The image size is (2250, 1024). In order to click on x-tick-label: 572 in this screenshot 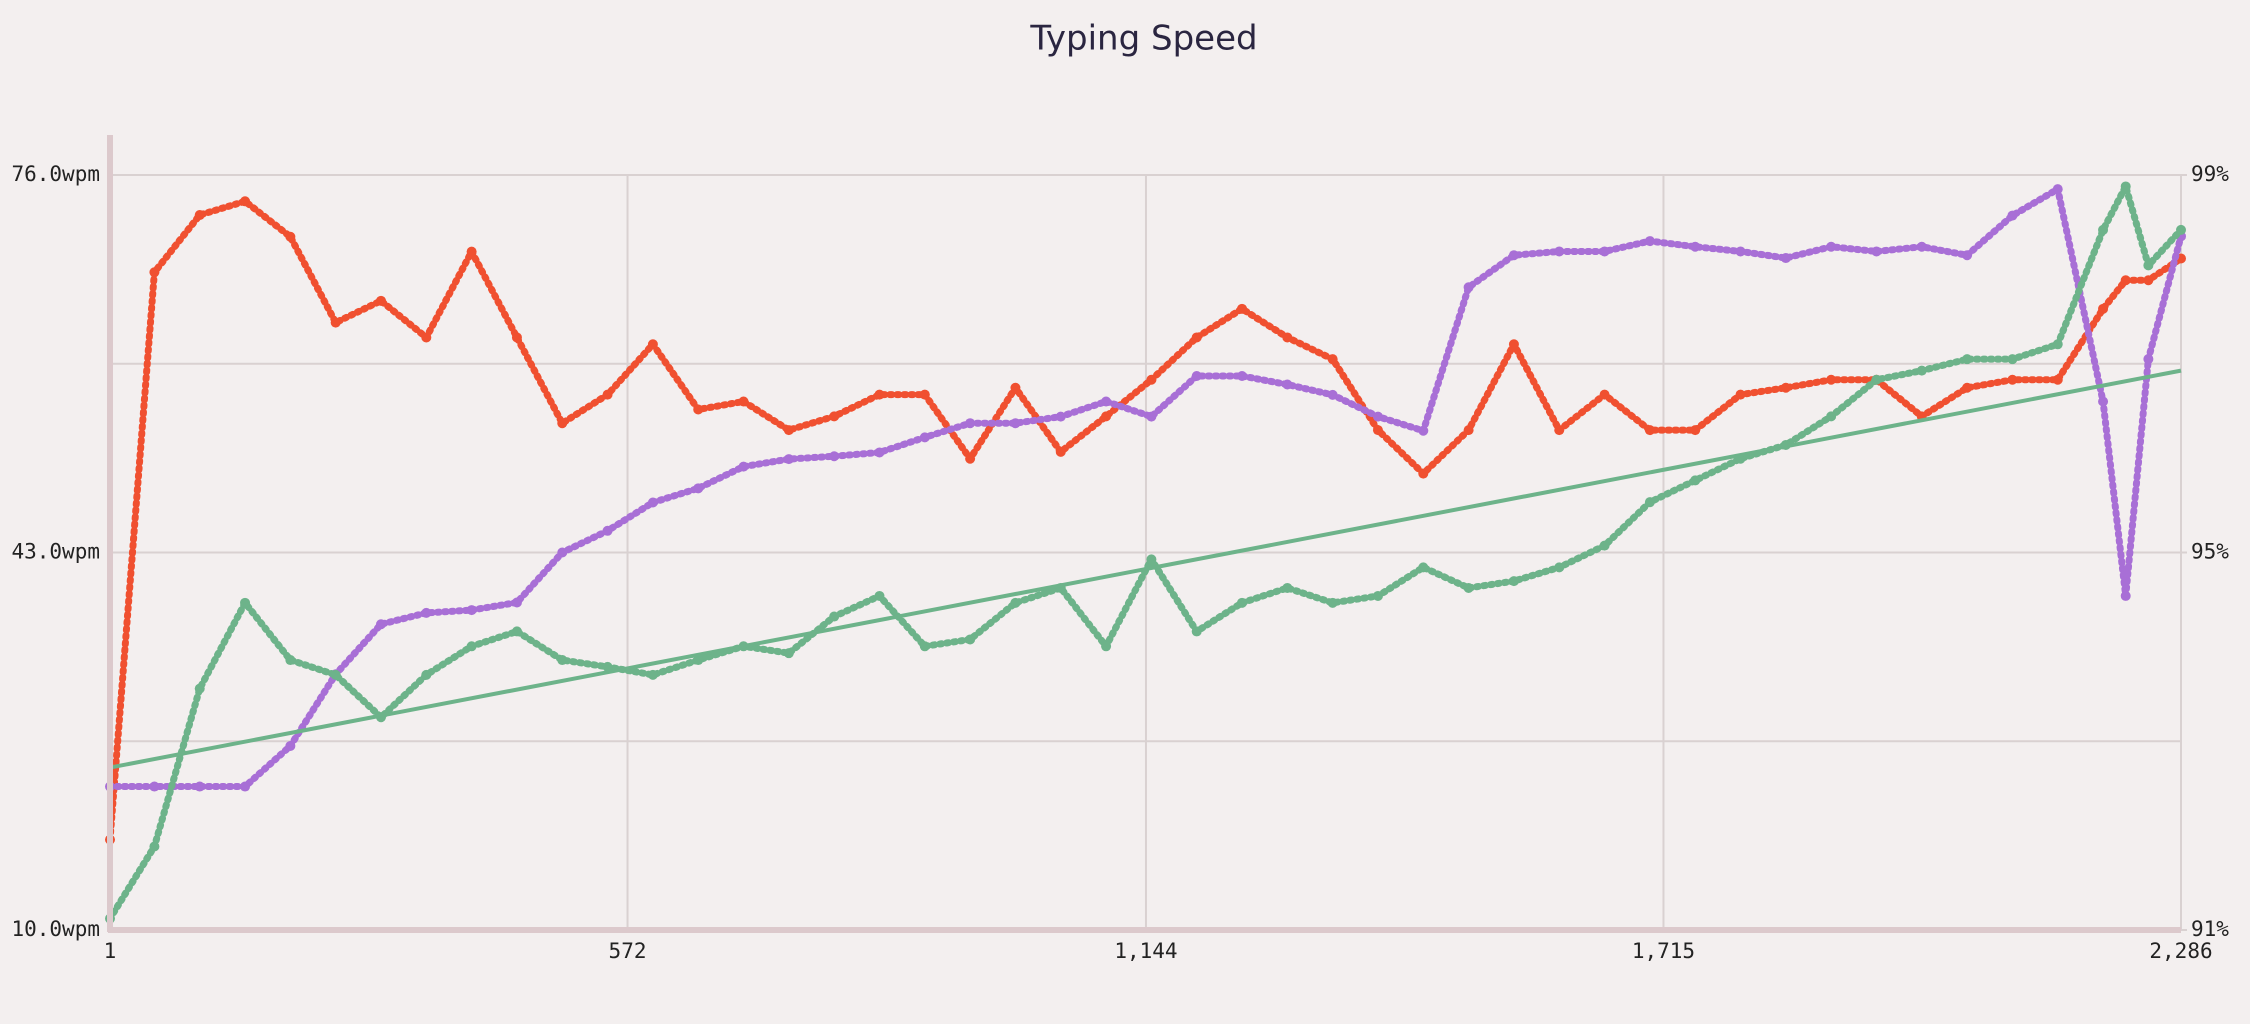, I will do `click(628, 951)`.